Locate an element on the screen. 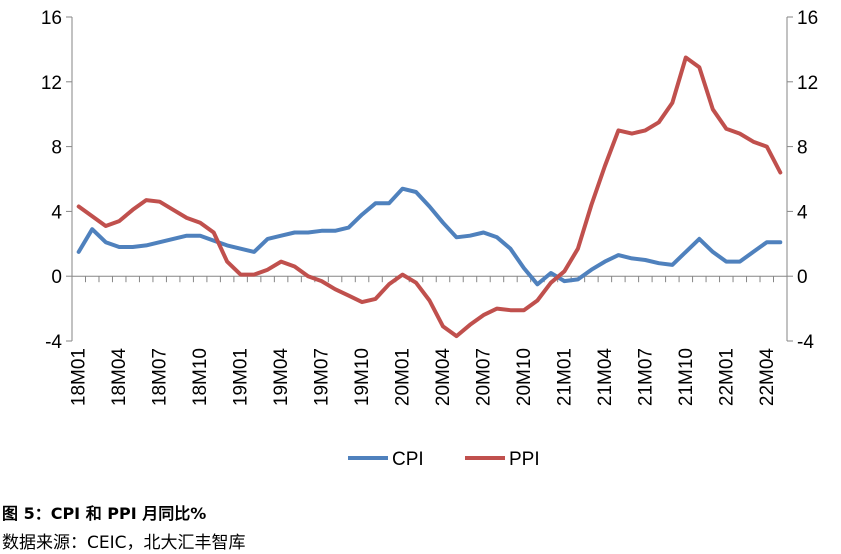 This screenshot has height=554, width=841. figure-title: 图 5：CPI 和 PPI 月同比% is located at coordinates (104, 513).